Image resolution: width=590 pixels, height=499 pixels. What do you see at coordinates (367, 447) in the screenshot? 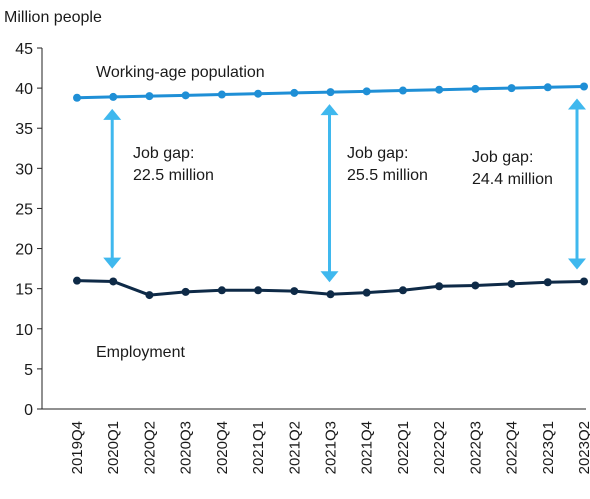
I see `x-tick-label: 2021Q4` at bounding box center [367, 447].